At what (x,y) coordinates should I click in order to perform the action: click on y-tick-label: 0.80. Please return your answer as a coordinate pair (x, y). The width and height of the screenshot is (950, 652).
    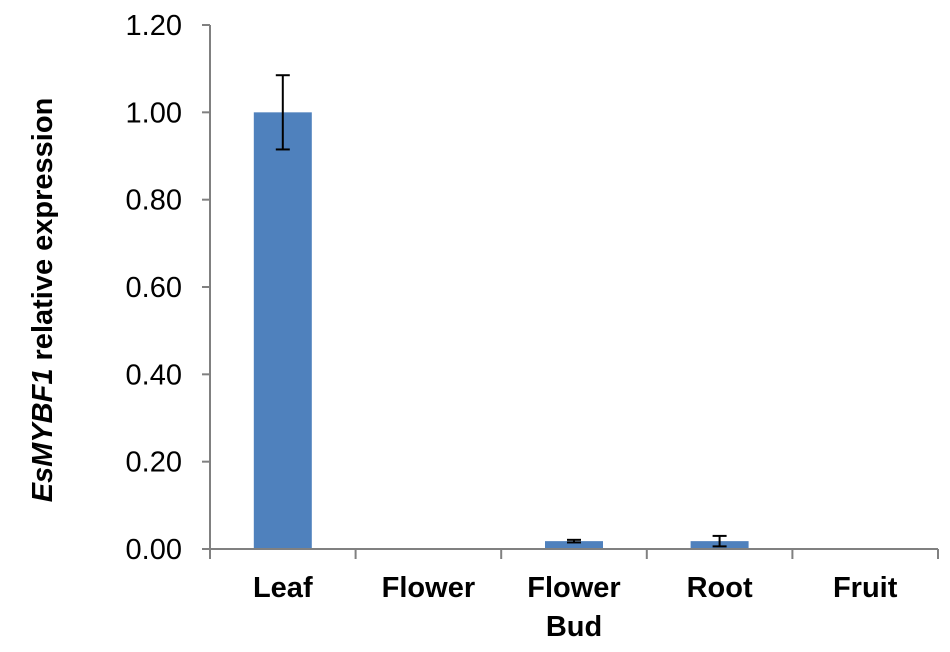
    Looking at the image, I should click on (154, 201).